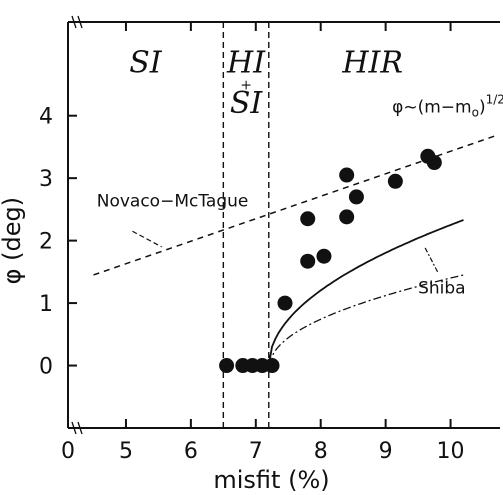 The image size is (503, 495). What do you see at coordinates (126, 451) in the screenshot?
I see `x-tick-label: 5` at bounding box center [126, 451].